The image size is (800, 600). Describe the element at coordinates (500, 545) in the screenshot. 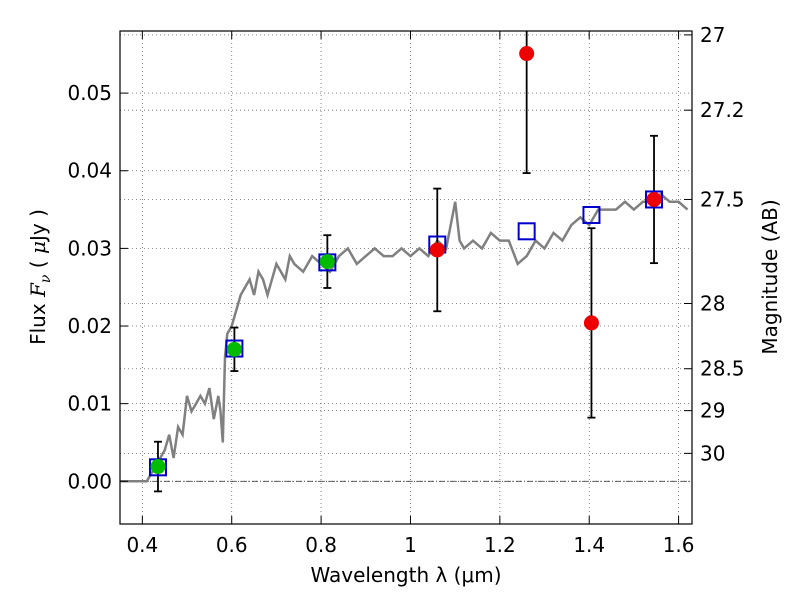

I see `x-tick-label: 1.2` at that location.